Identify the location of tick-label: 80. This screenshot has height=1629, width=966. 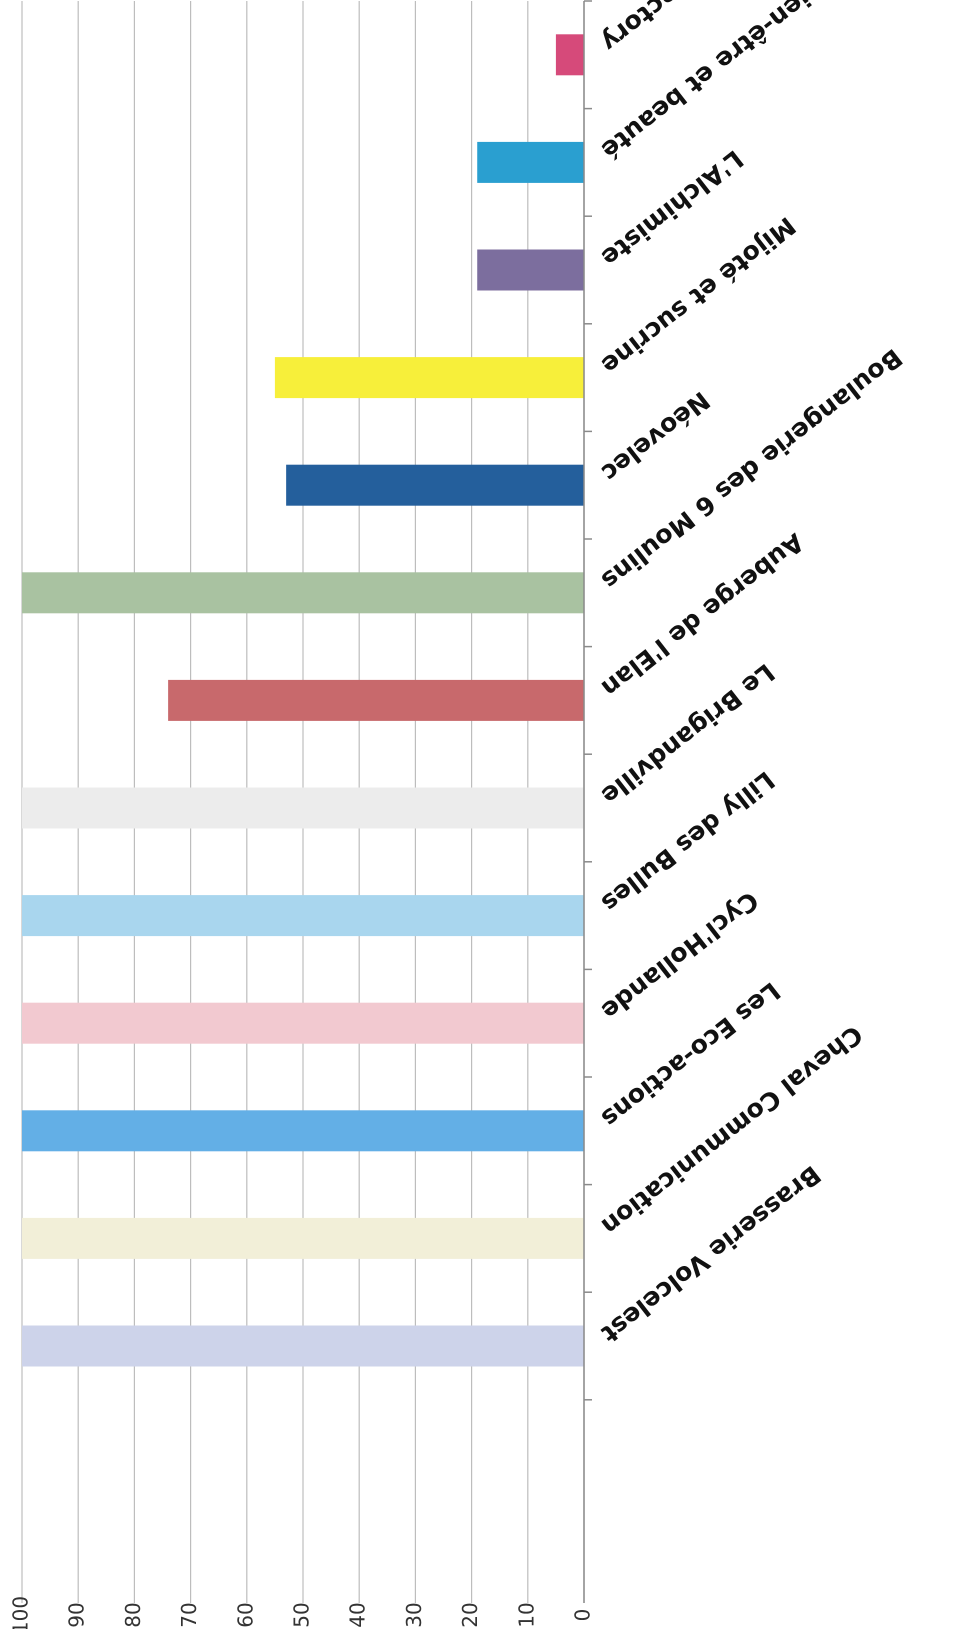
(133, 1614).